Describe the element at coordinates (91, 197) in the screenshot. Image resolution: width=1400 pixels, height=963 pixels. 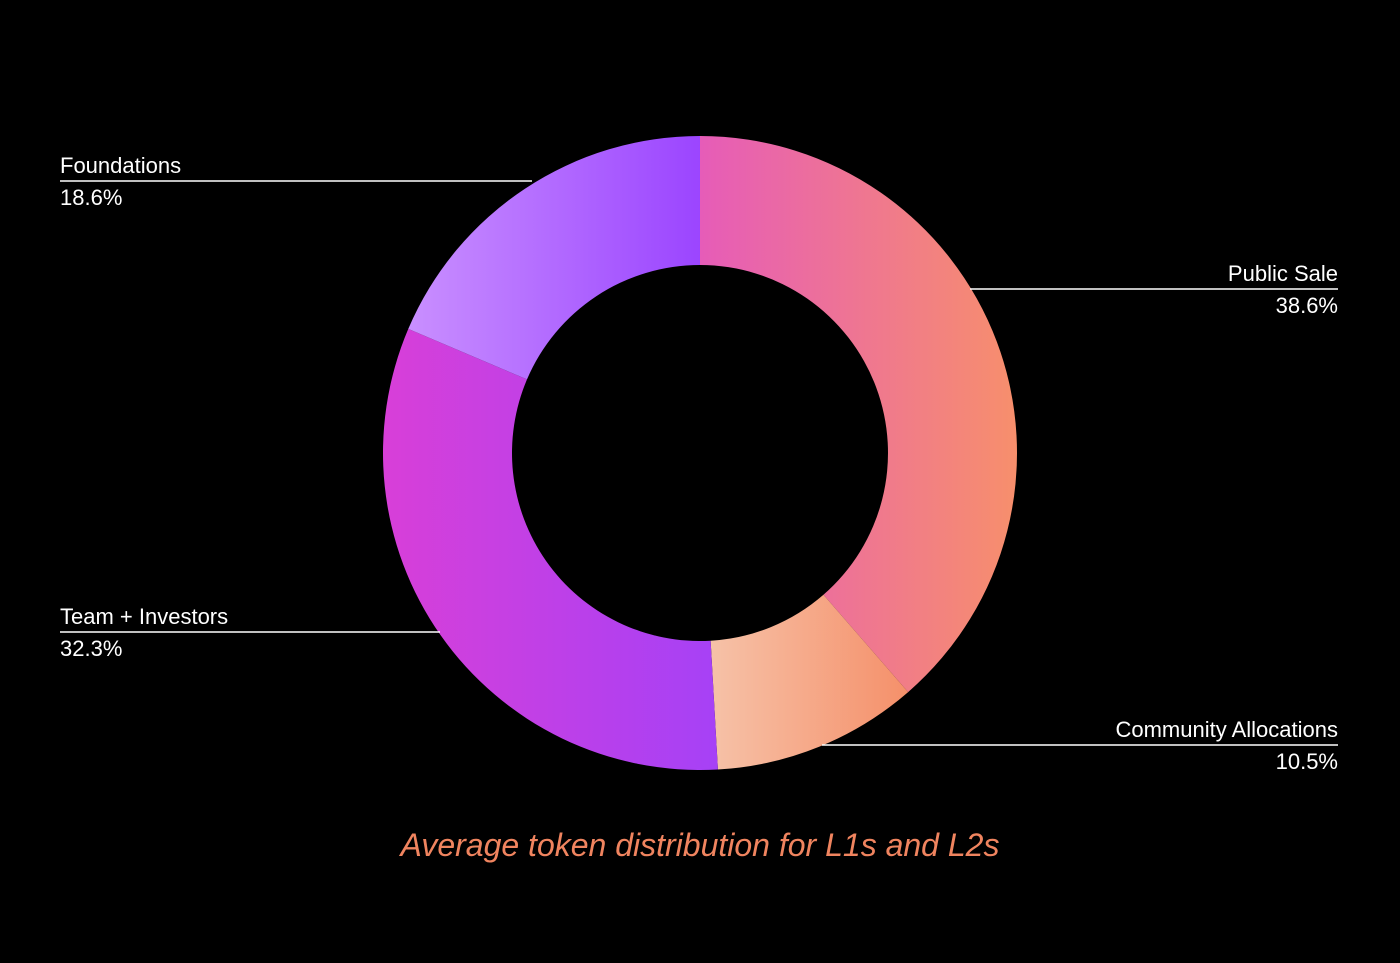
I see `slice-value-label: 18.6%` at that location.